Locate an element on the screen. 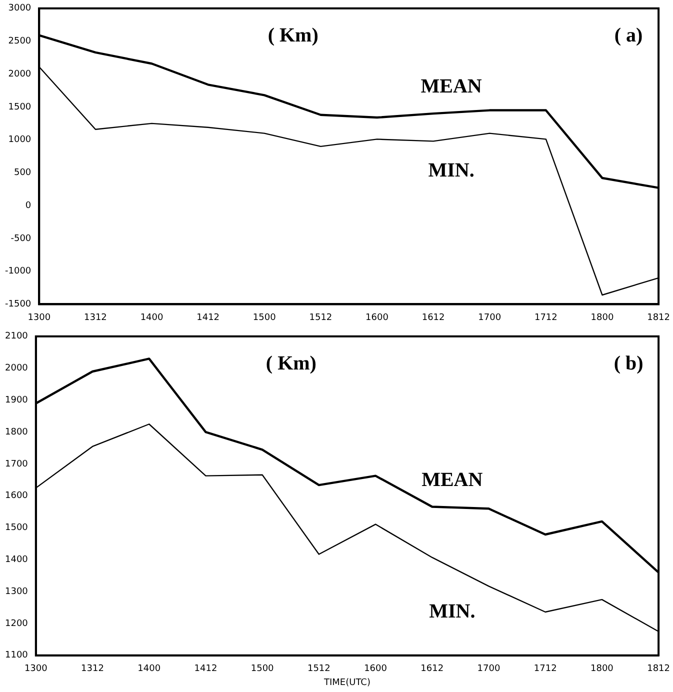  x-axis-title: TIME(UTC) is located at coordinates (346, 683).